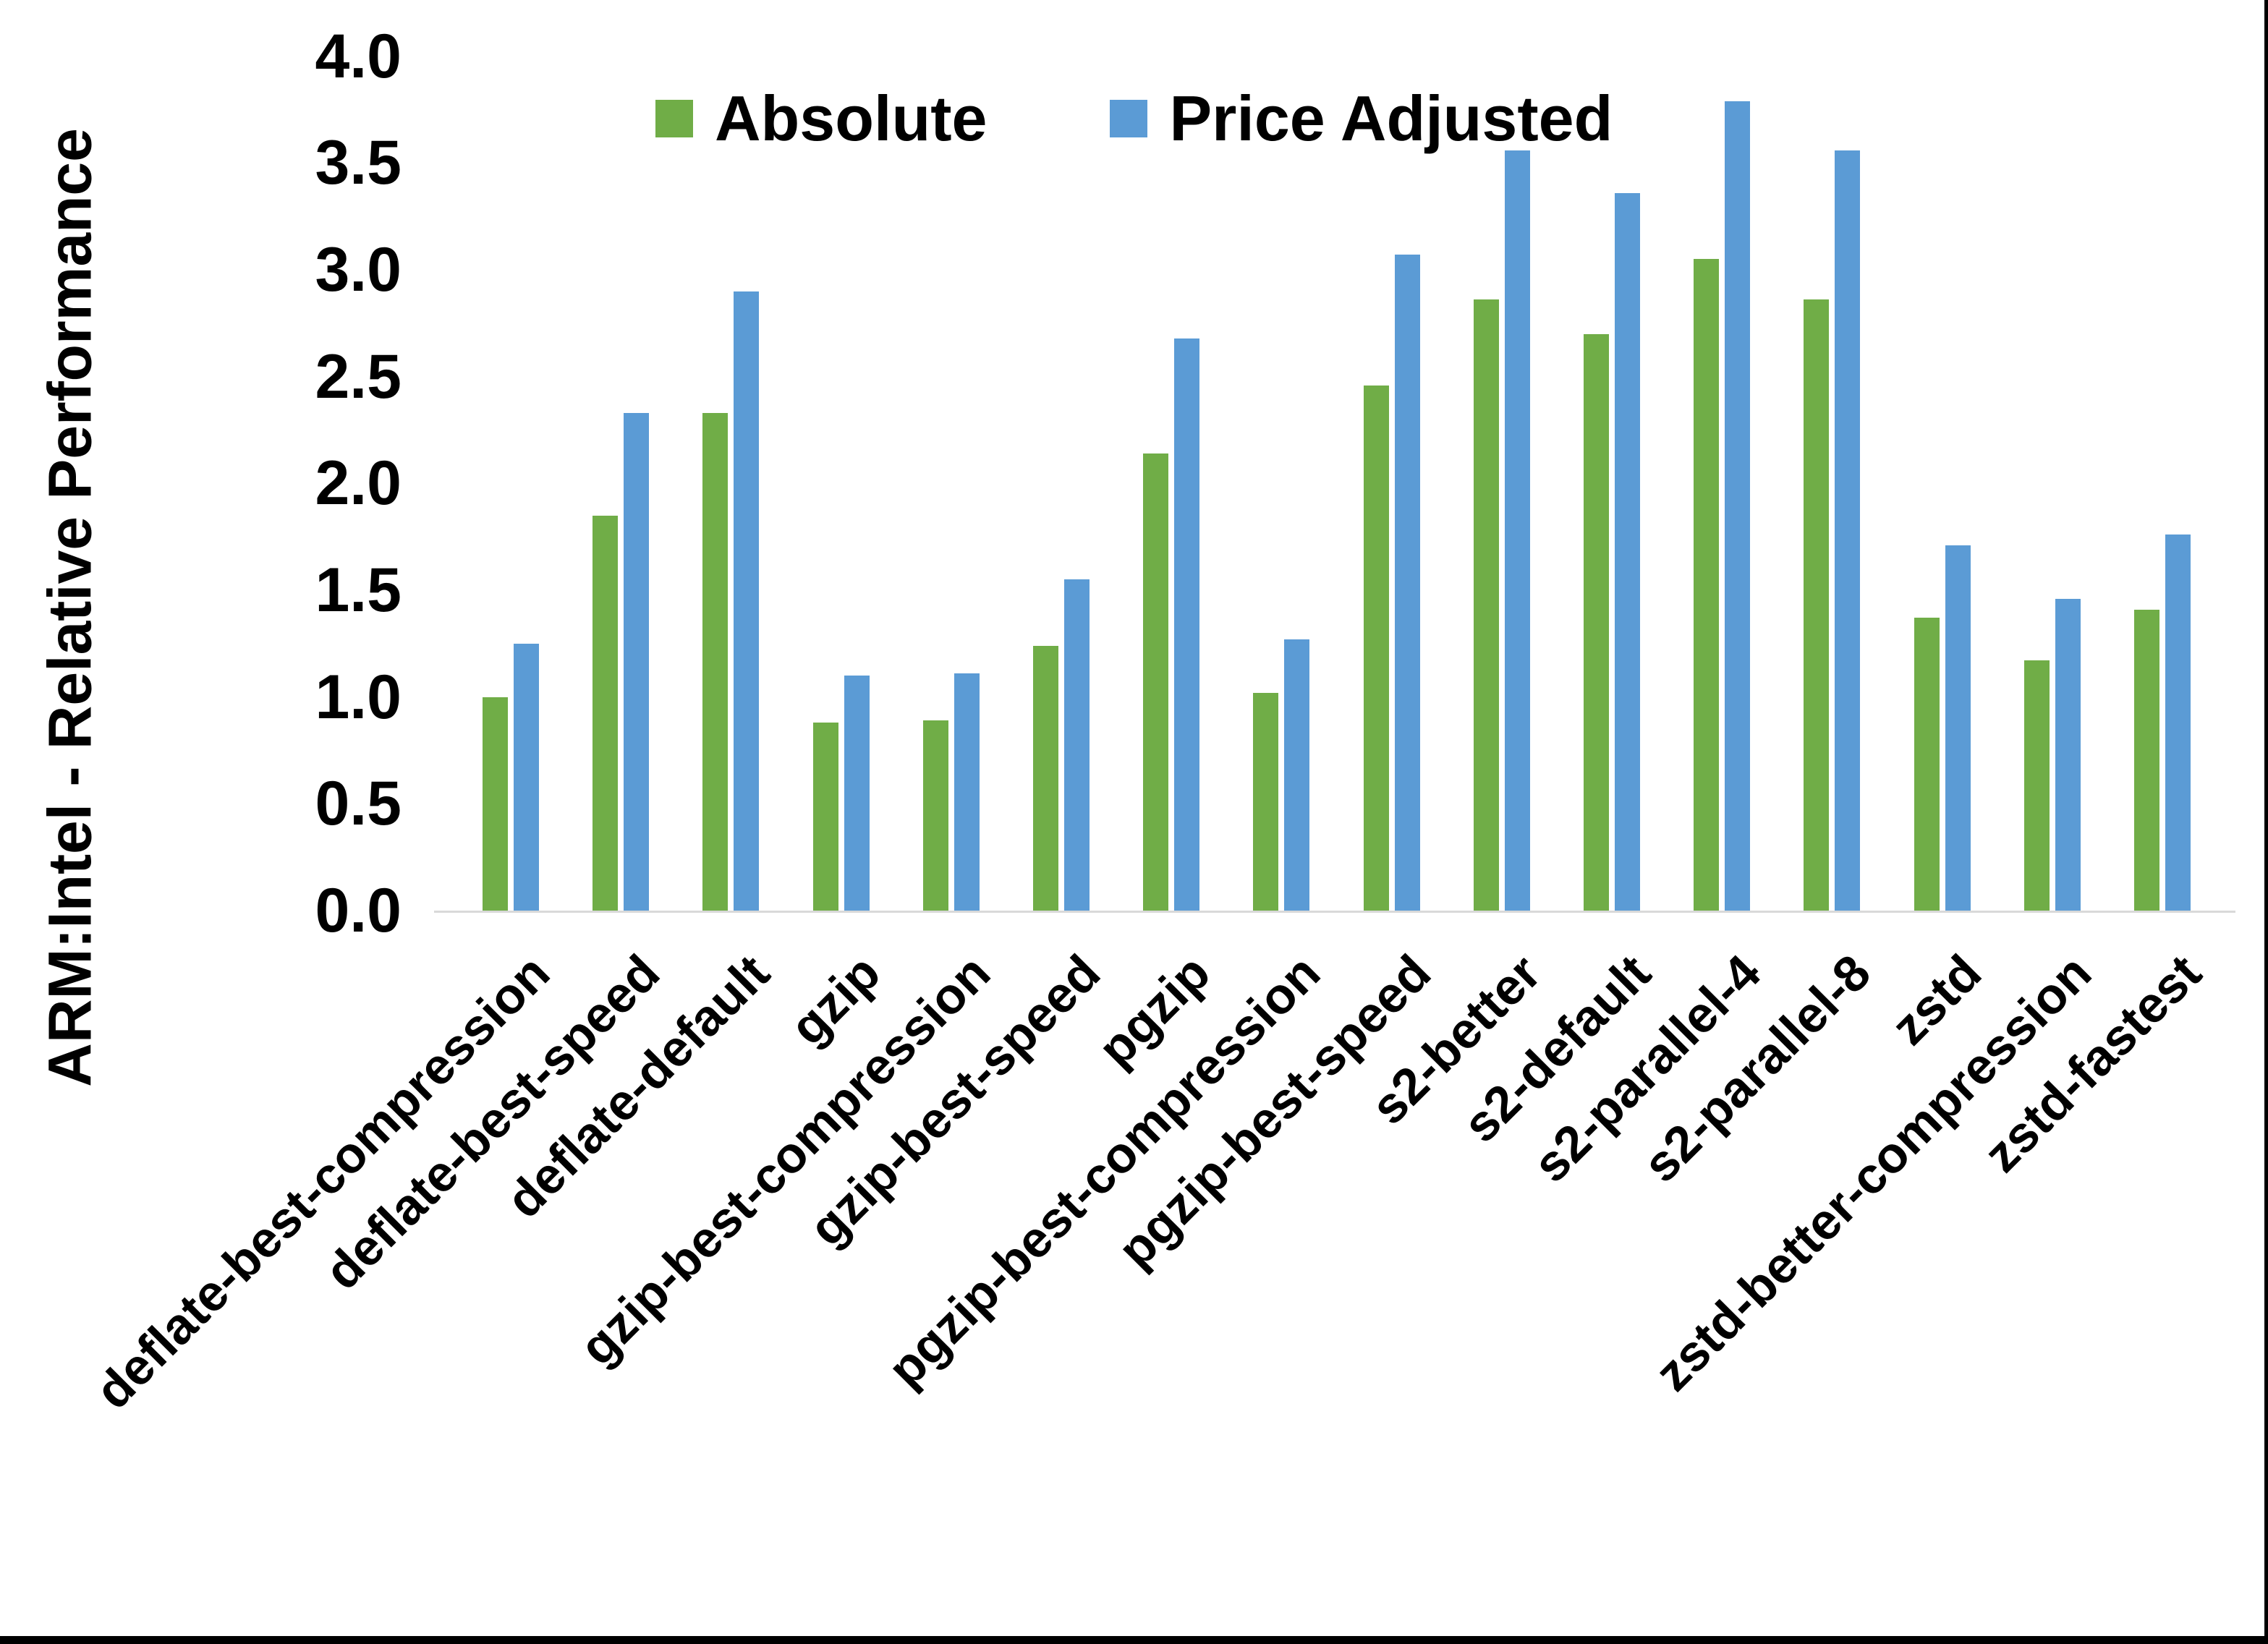 The height and width of the screenshot is (1644, 2268). What do you see at coordinates (2266, 822) in the screenshot?
I see `right-border` at bounding box center [2266, 822].